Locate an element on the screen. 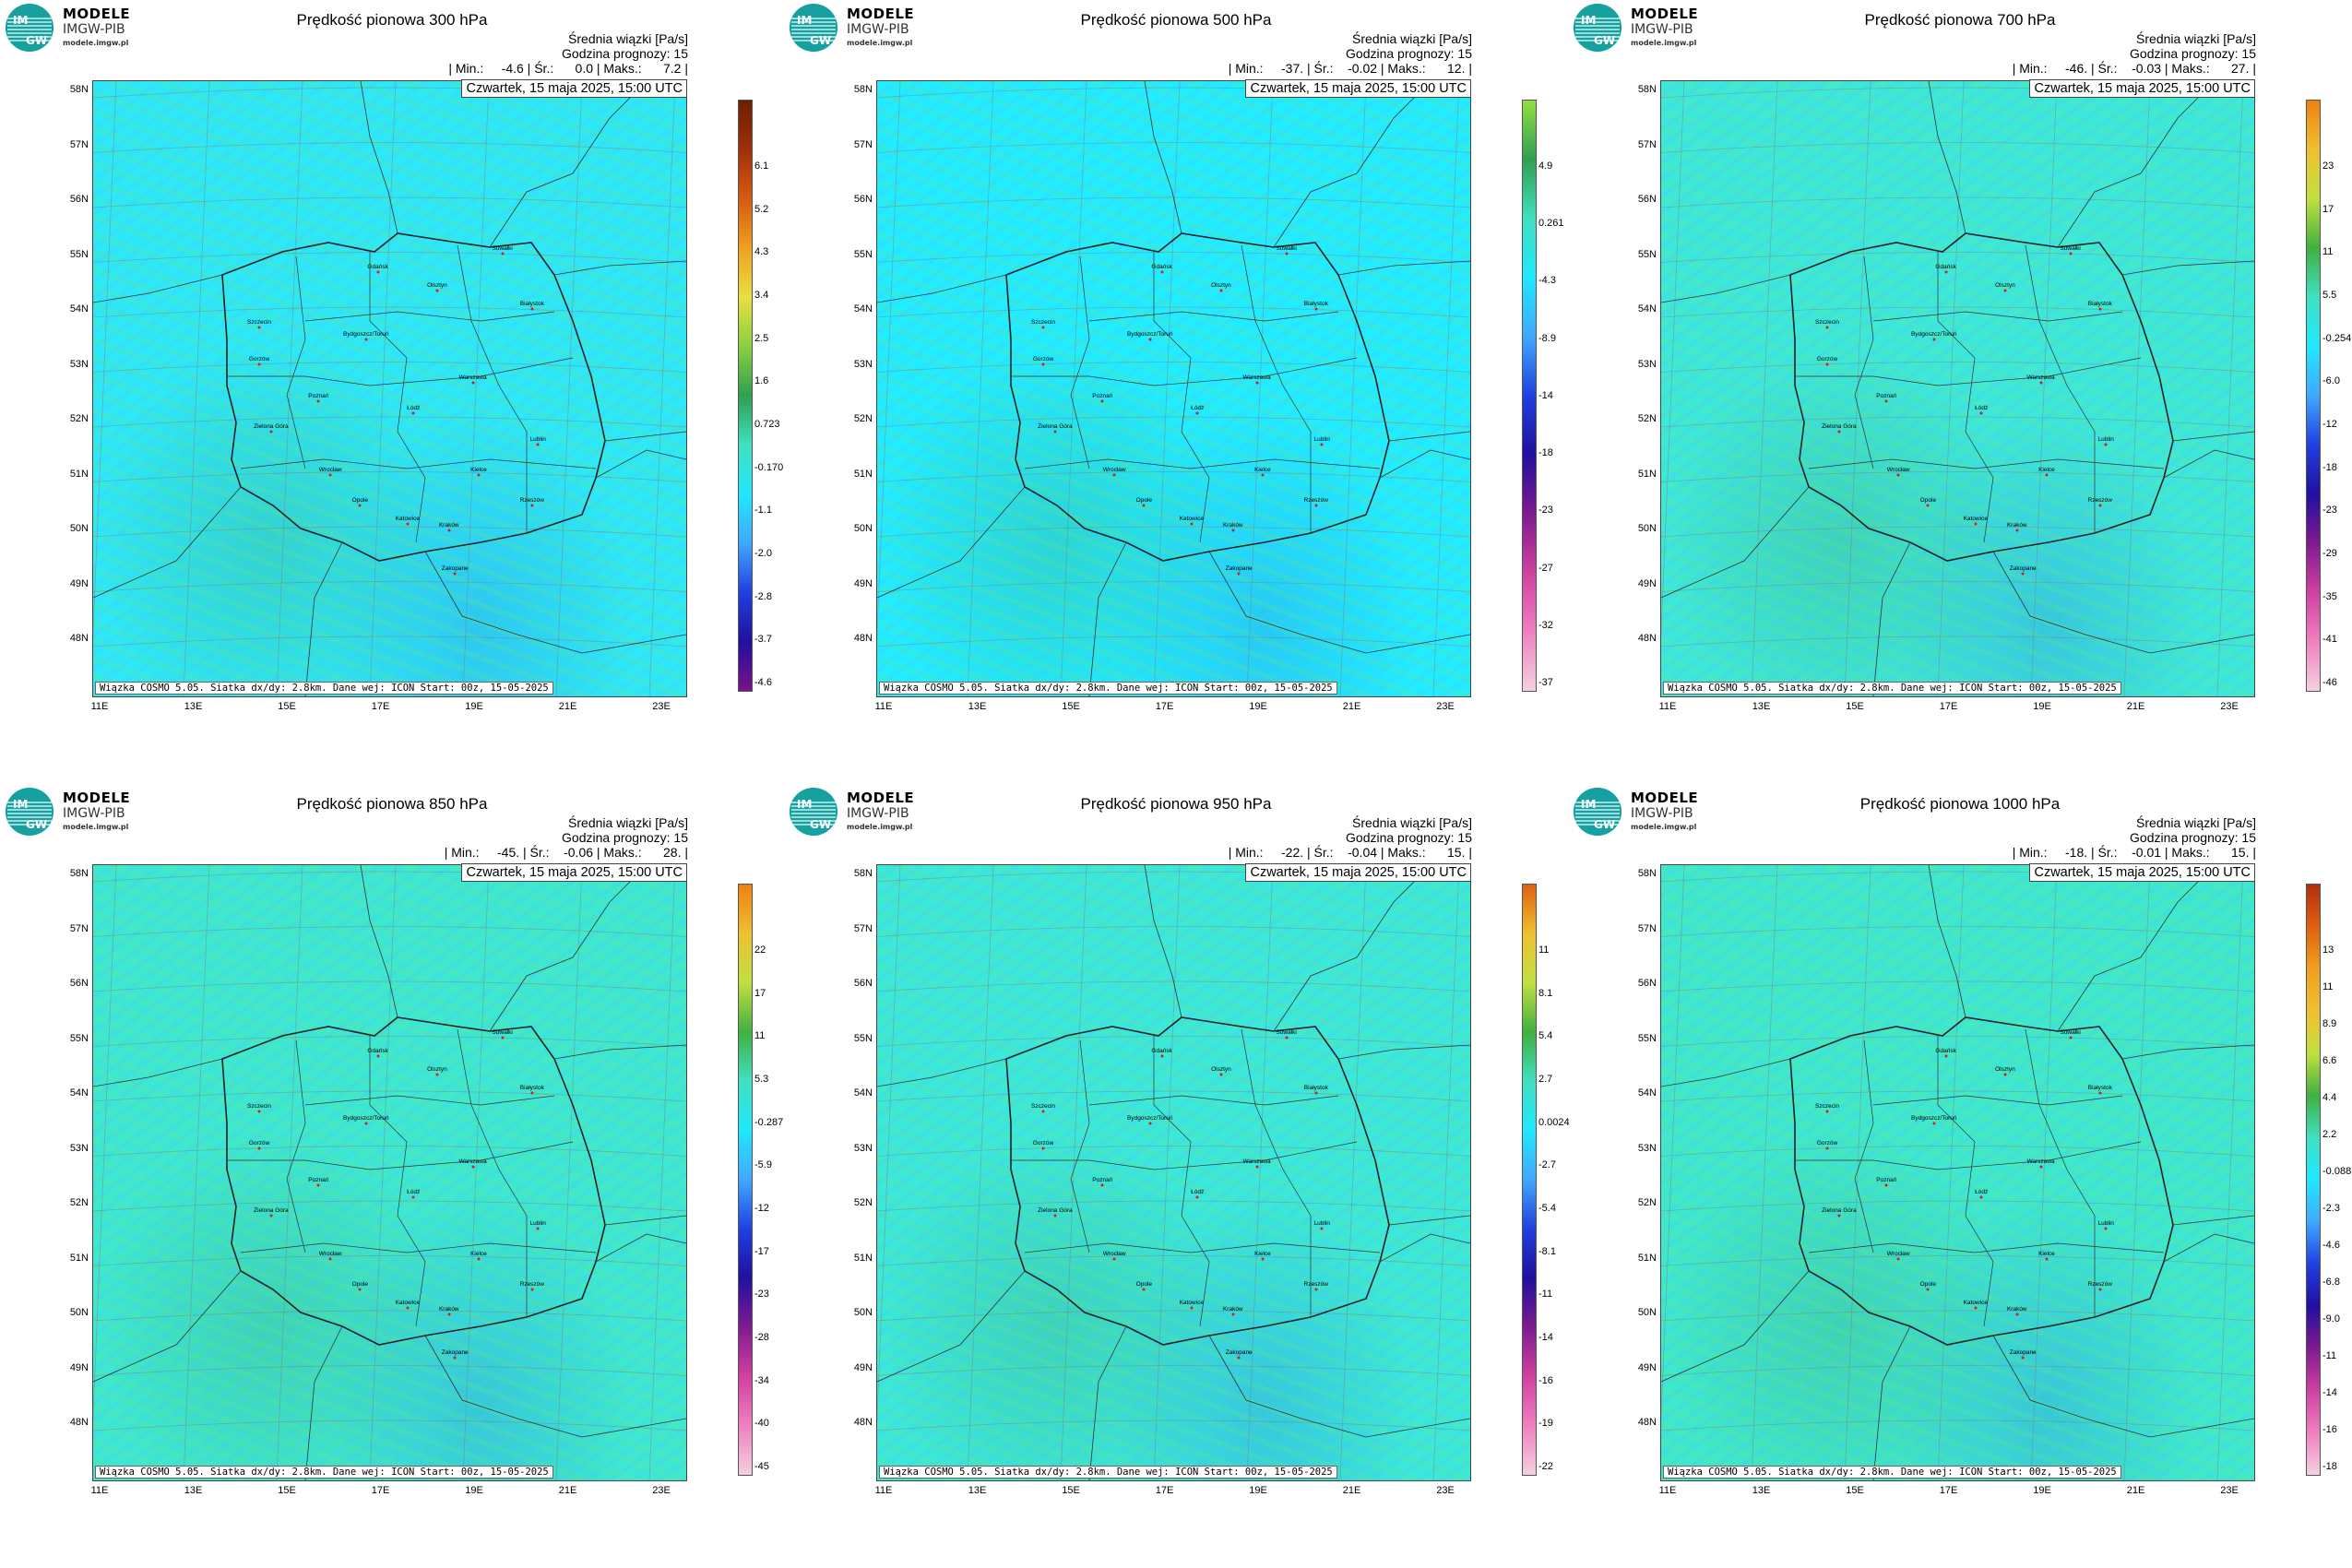  svg-text: IM is located at coordinates (1588, 20).